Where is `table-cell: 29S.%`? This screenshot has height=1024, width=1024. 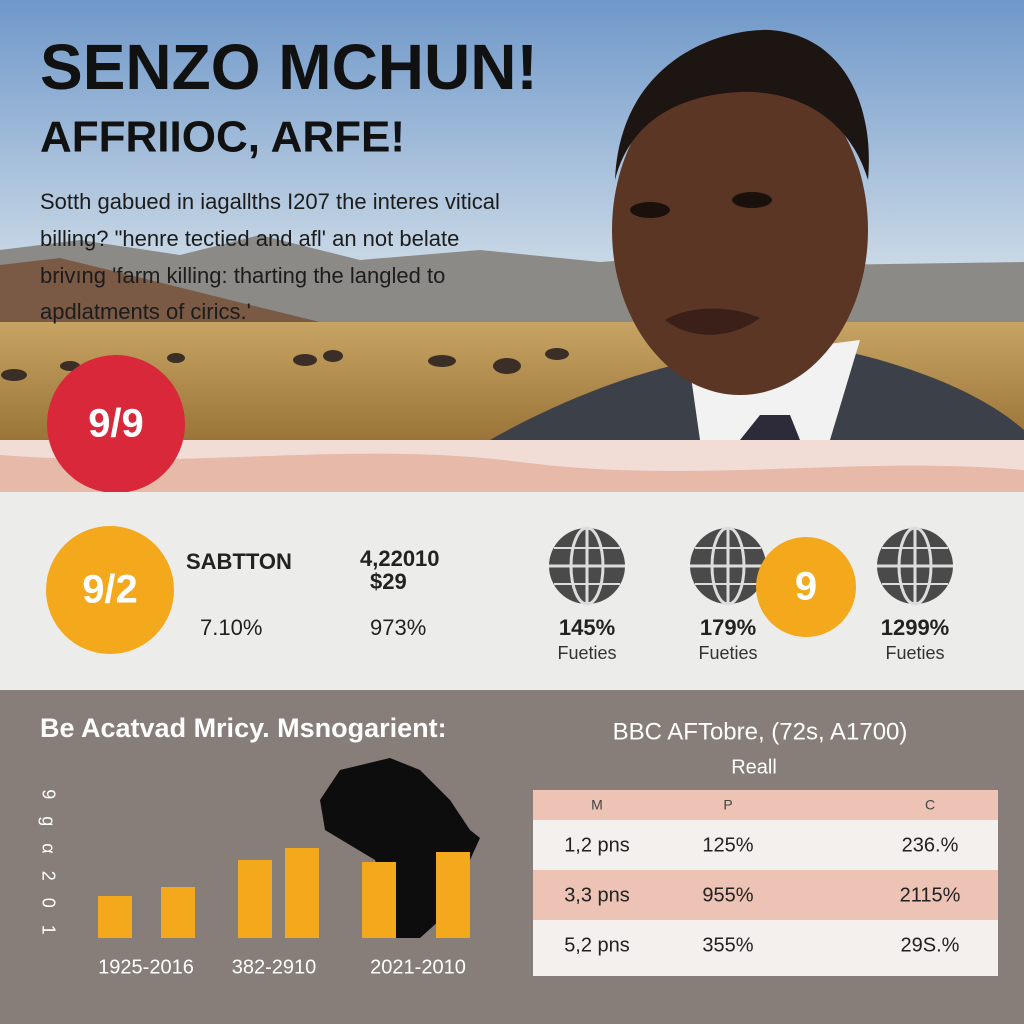 table-cell: 29S.% is located at coordinates (930, 945).